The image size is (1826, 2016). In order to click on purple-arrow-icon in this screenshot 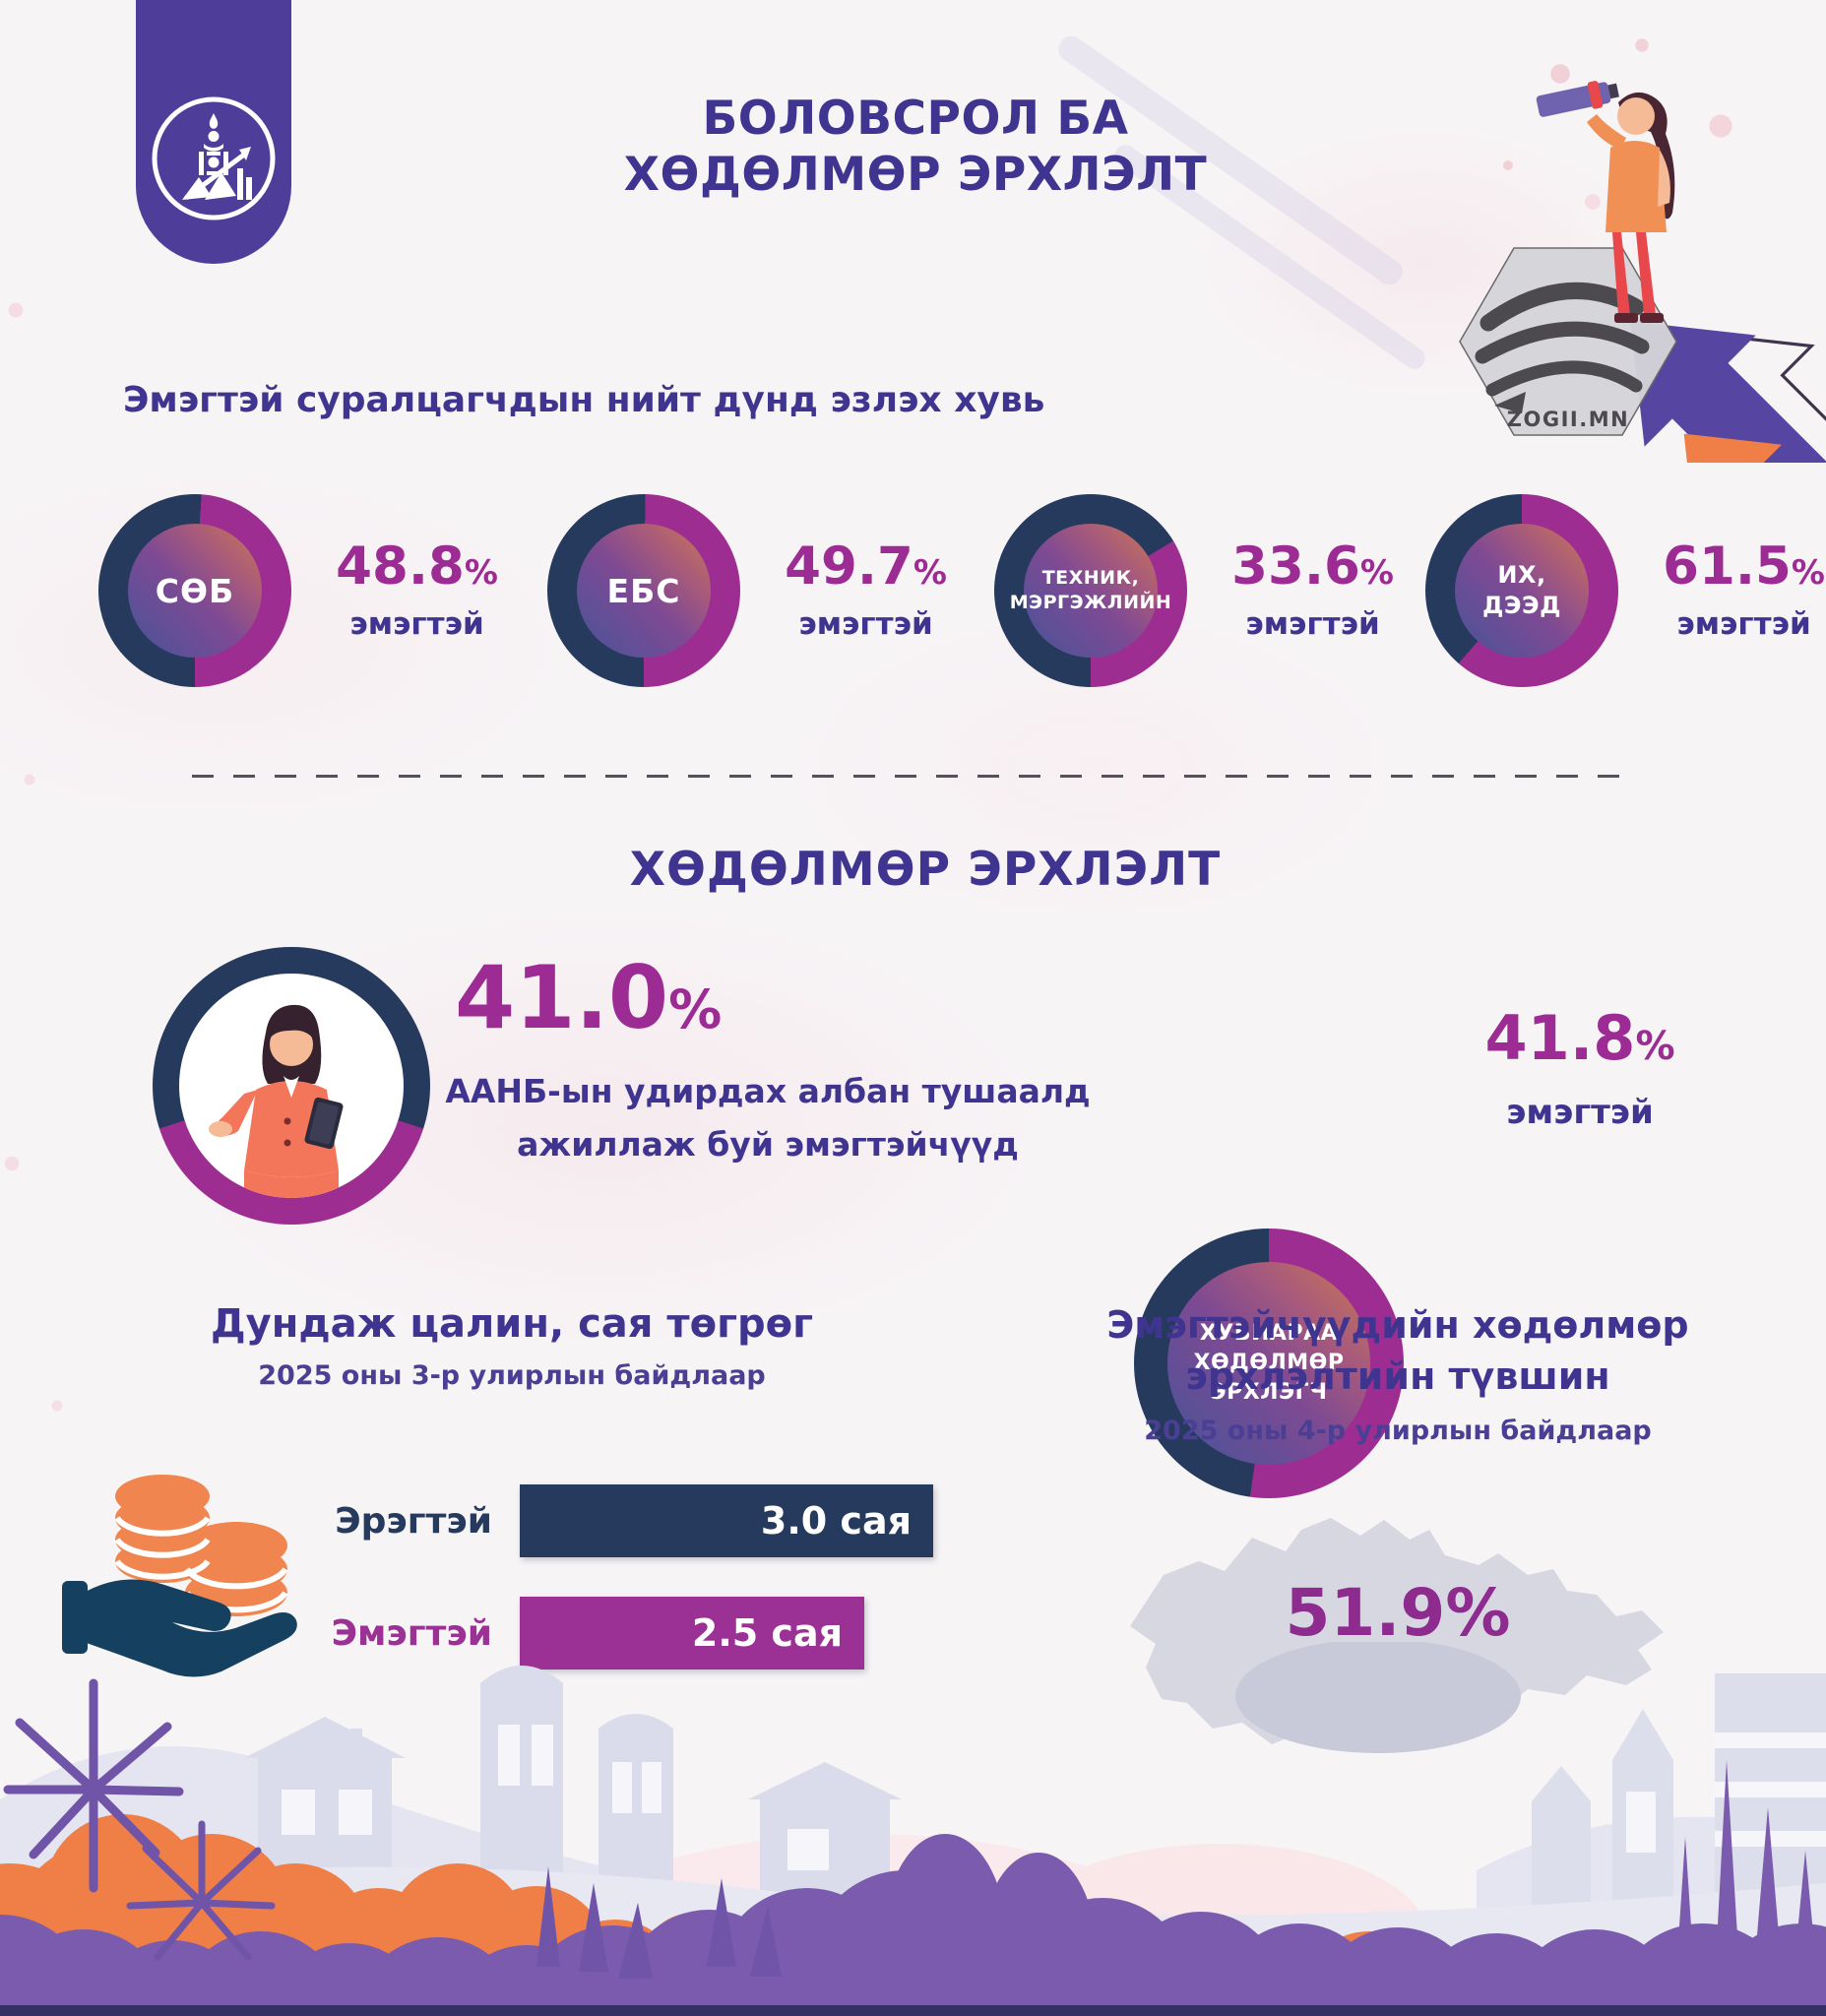, I will do `click(1728, 392)`.